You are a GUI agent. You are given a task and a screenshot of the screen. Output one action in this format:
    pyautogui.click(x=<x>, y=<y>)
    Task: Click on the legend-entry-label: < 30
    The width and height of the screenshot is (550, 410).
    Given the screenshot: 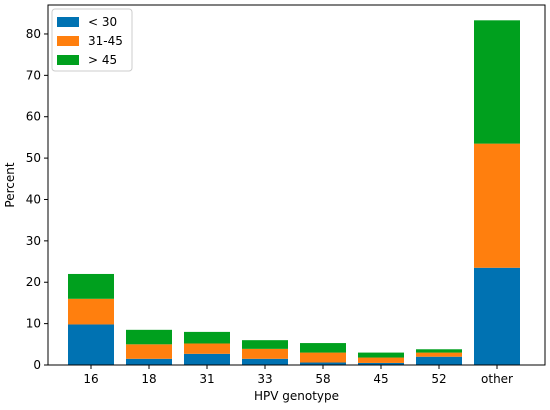 What is the action you would take?
    pyautogui.click(x=102, y=22)
    